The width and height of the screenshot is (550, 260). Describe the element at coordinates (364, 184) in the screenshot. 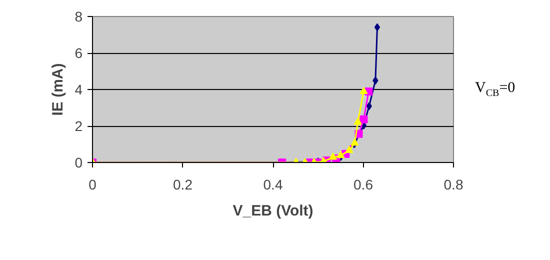

I see `x-tick-label: 0.6` at that location.